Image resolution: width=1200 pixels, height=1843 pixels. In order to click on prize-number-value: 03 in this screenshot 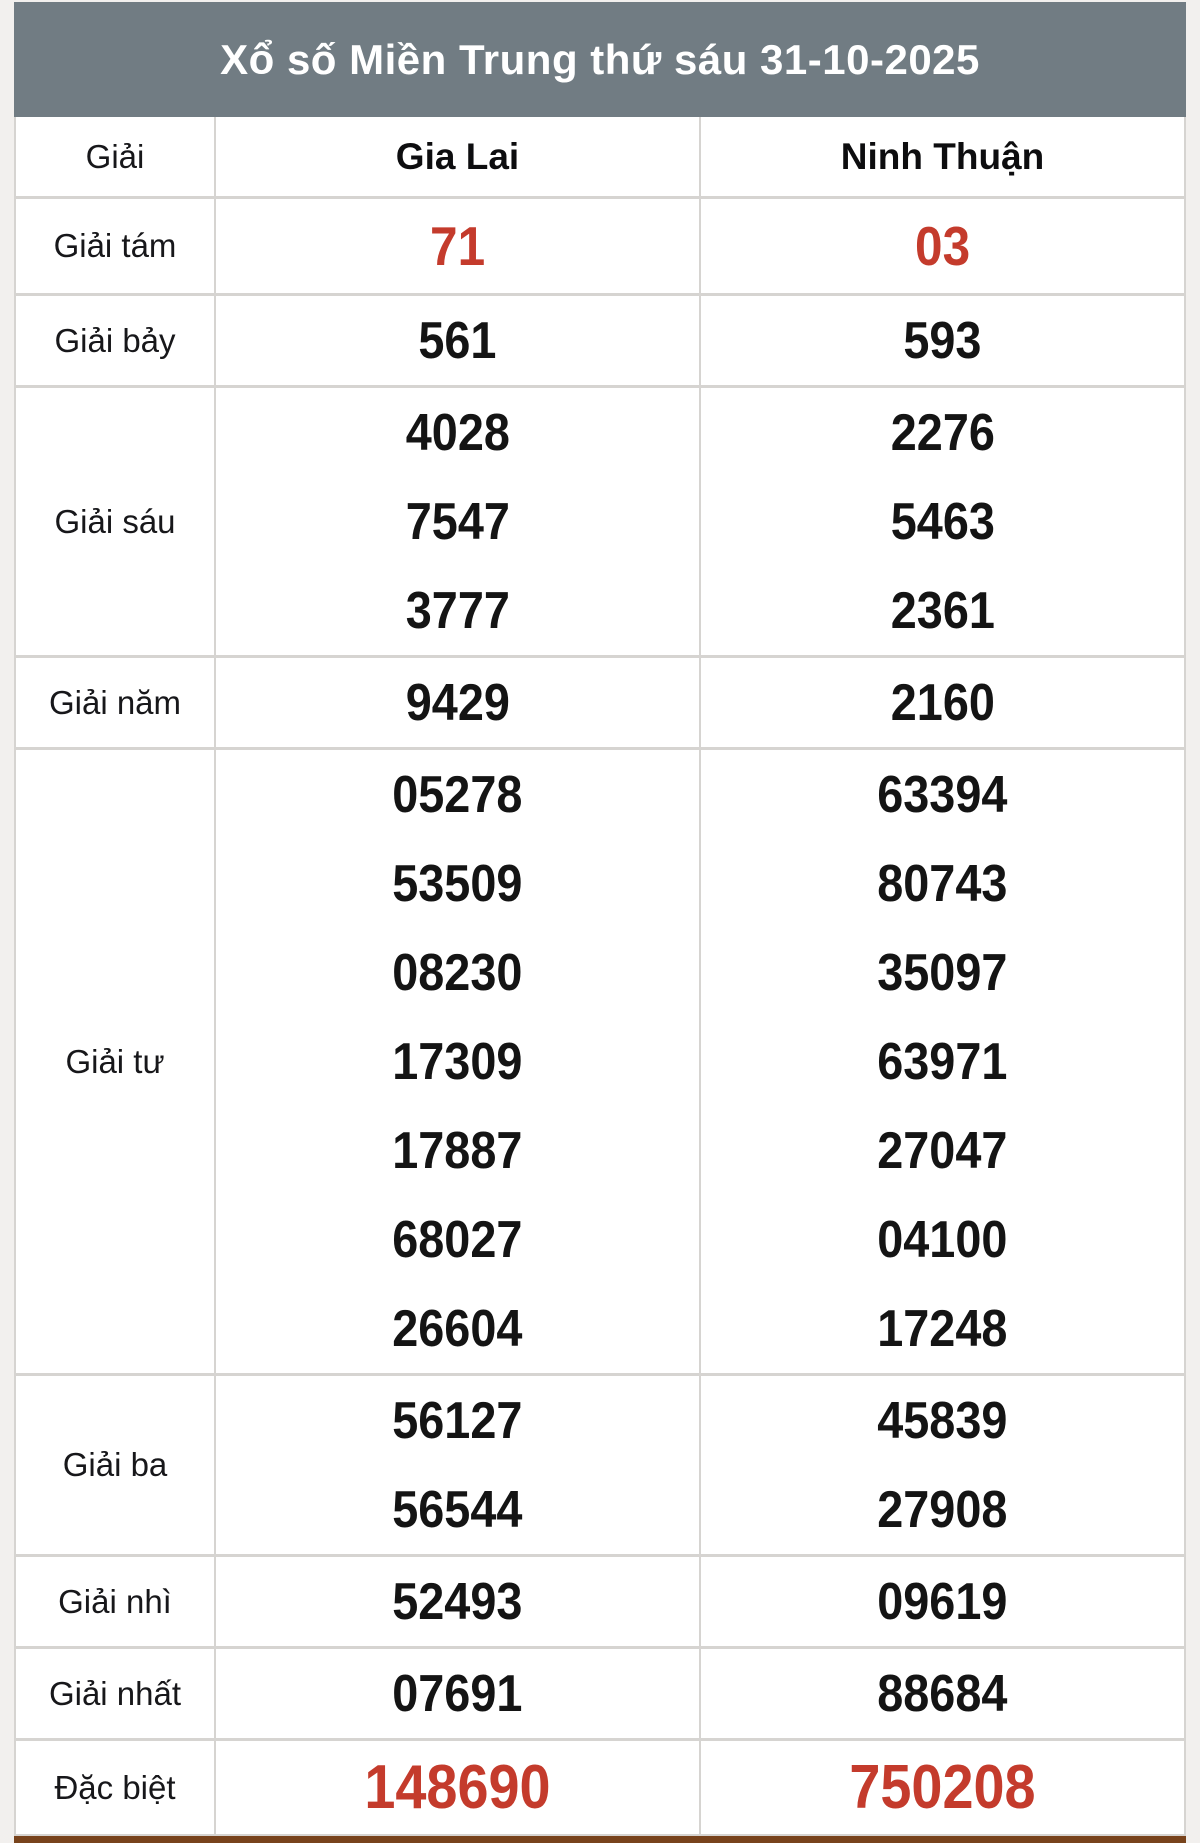, I will do `click(942, 246)`.